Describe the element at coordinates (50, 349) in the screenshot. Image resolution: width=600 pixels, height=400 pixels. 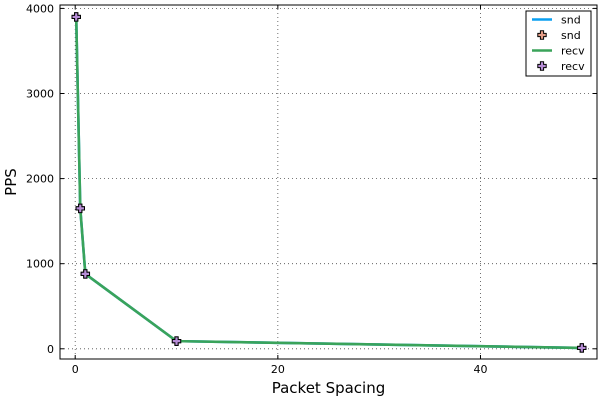
I see `y-tick-label: 0` at that location.